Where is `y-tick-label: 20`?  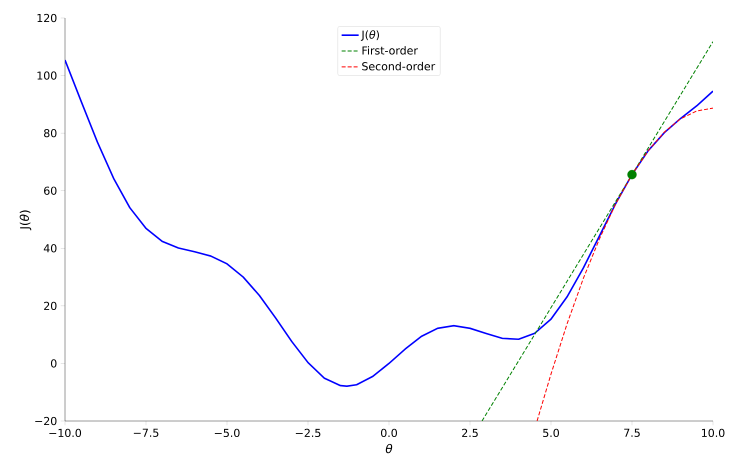 y-tick-label: 20 is located at coordinates (50, 306).